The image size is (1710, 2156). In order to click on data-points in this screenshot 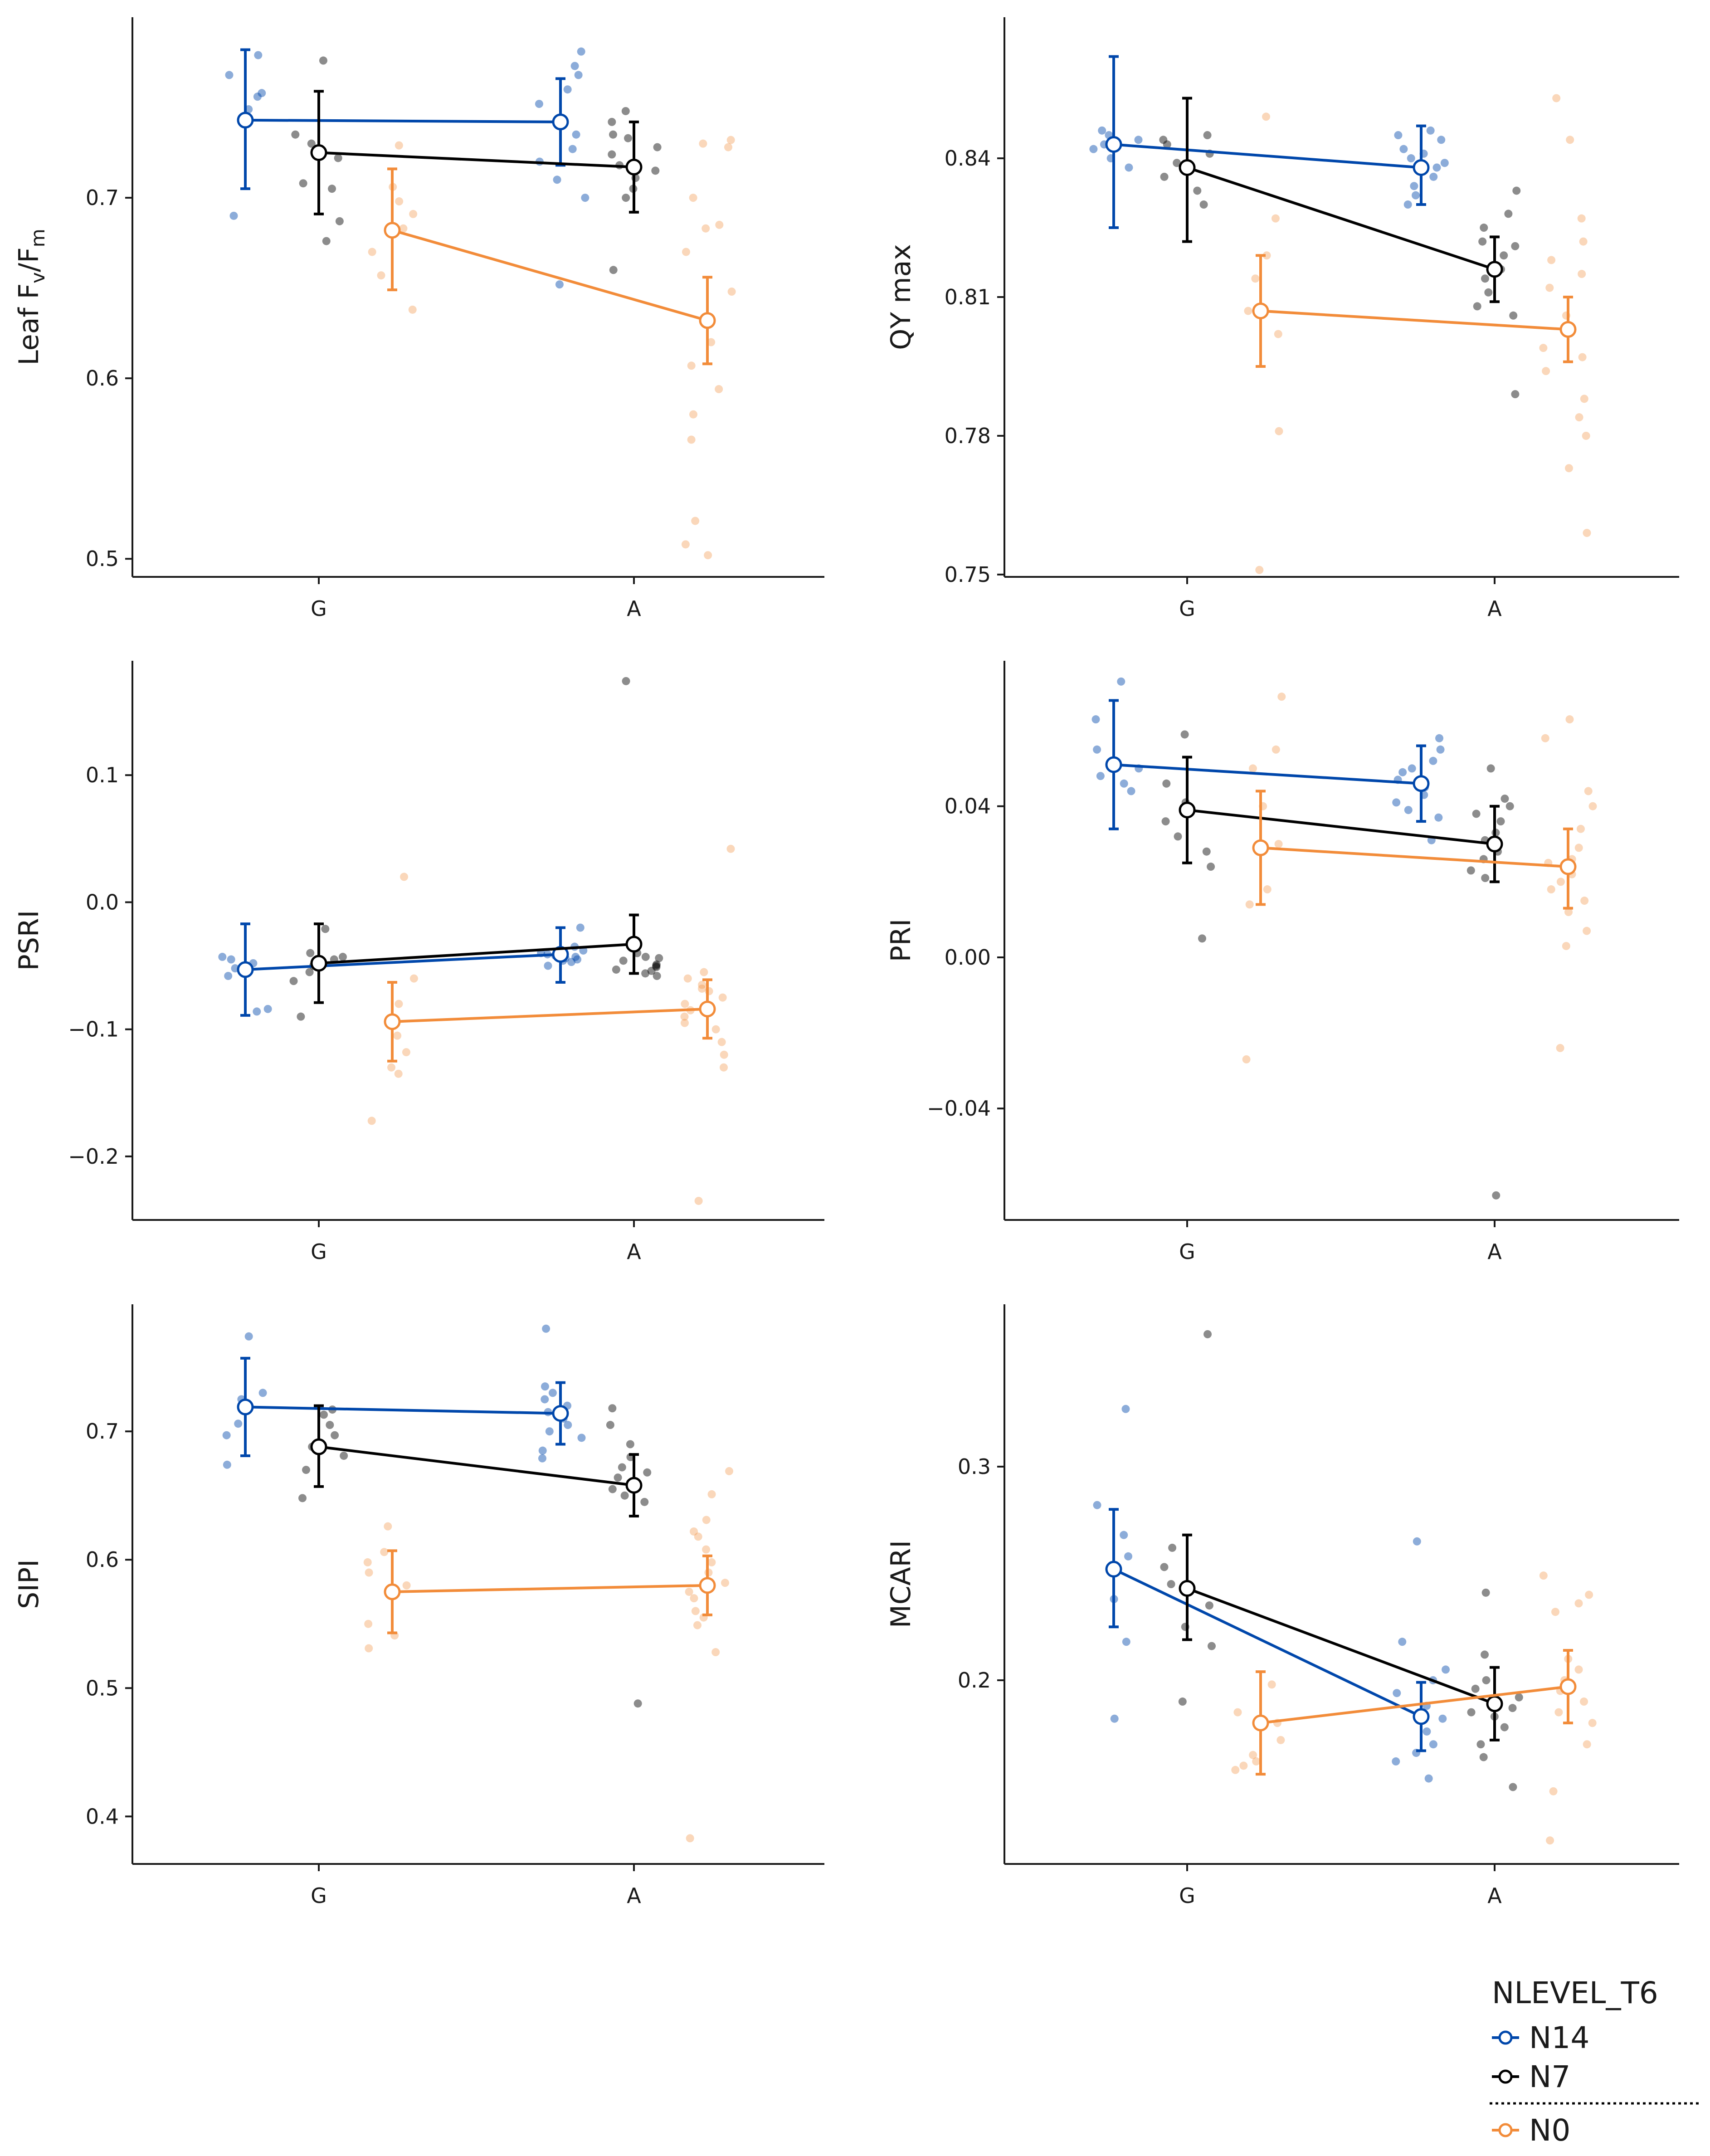, I will do `click(1345, 1587)`.